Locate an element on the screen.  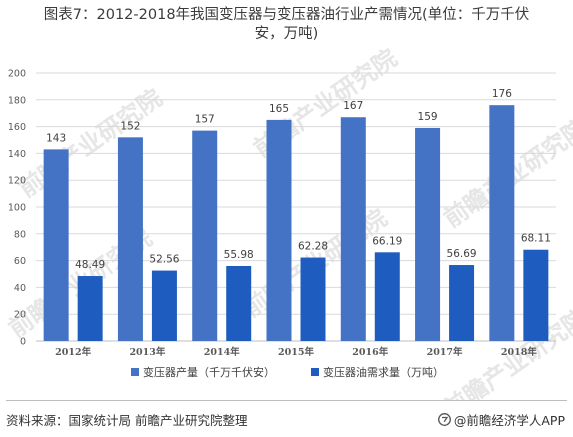
brand-credit: @前瞻经济学人APP is located at coordinates (501, 419).